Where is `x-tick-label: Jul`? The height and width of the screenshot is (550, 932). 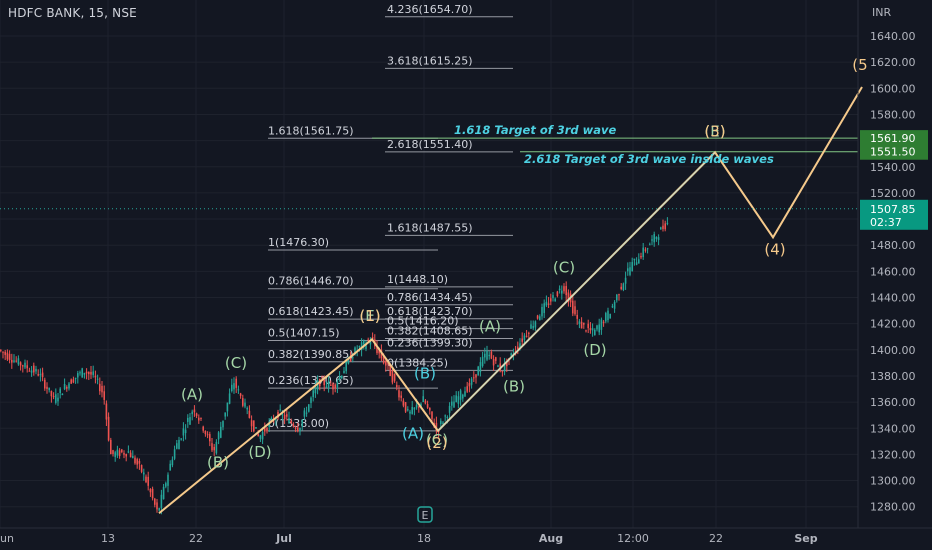 x-tick-label: Jul is located at coordinates (283, 538).